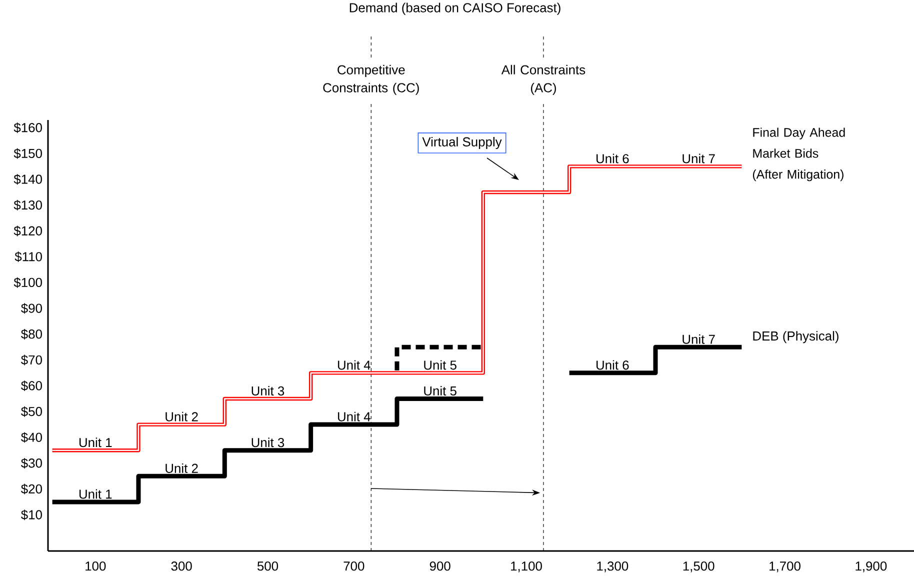 The height and width of the screenshot is (584, 914). Describe the element at coordinates (698, 567) in the screenshot. I see `x-tick-label: 1,500` at that location.